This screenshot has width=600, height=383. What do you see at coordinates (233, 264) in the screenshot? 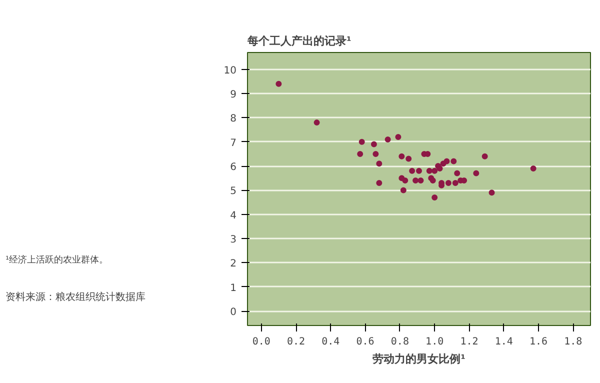
I see `y-tick-label: 2` at bounding box center [233, 264].